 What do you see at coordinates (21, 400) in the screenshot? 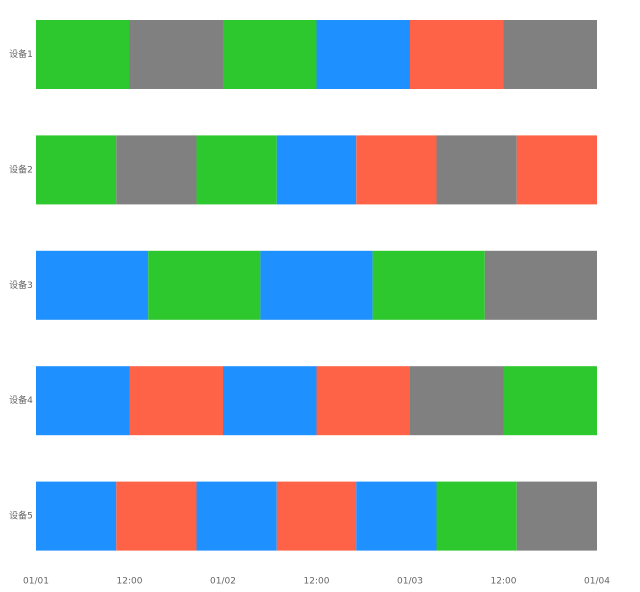
I see `row-label: 设备4` at bounding box center [21, 400].